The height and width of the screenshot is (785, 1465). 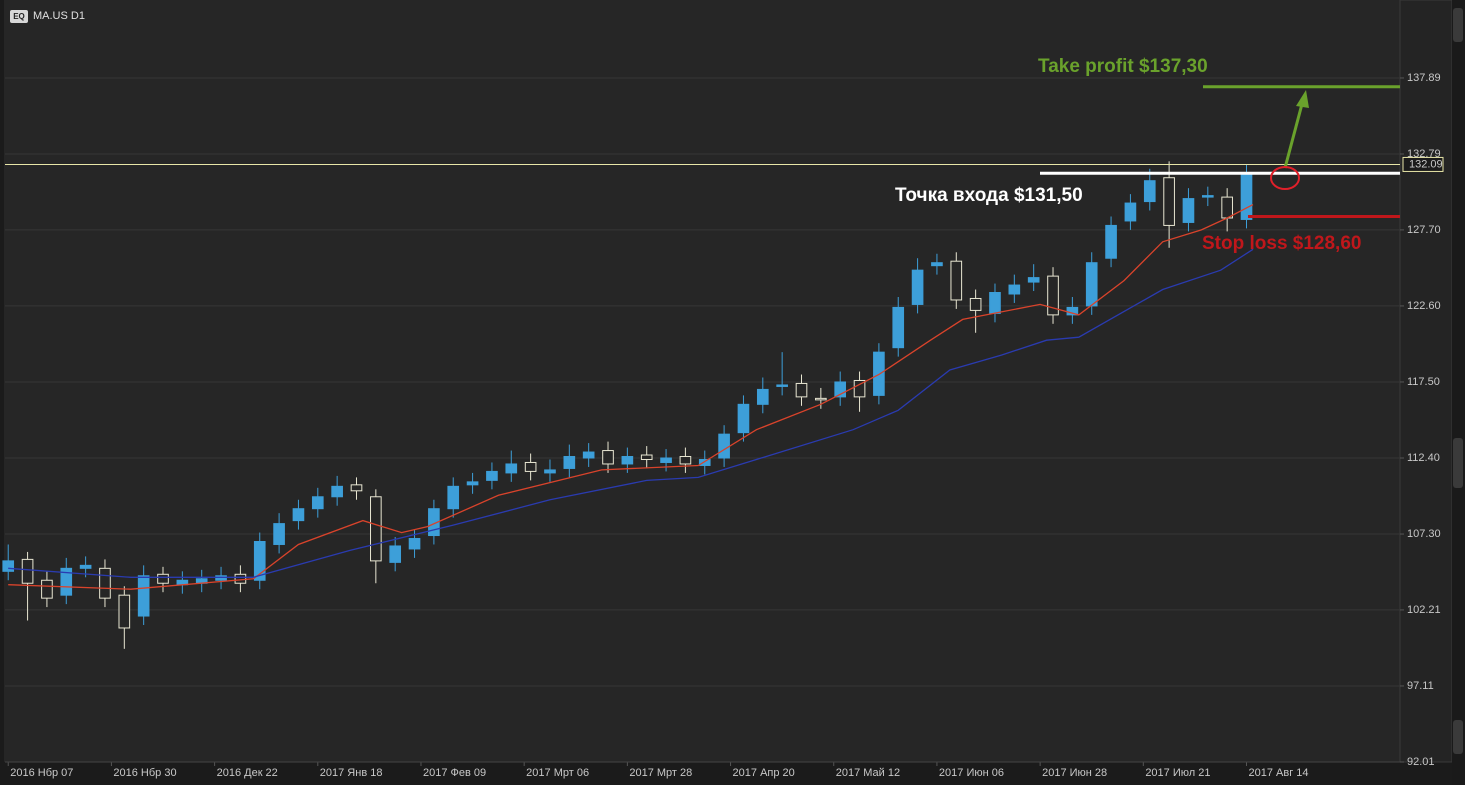 I want to click on y-tick-label: 112.40, so click(x=1423, y=458).